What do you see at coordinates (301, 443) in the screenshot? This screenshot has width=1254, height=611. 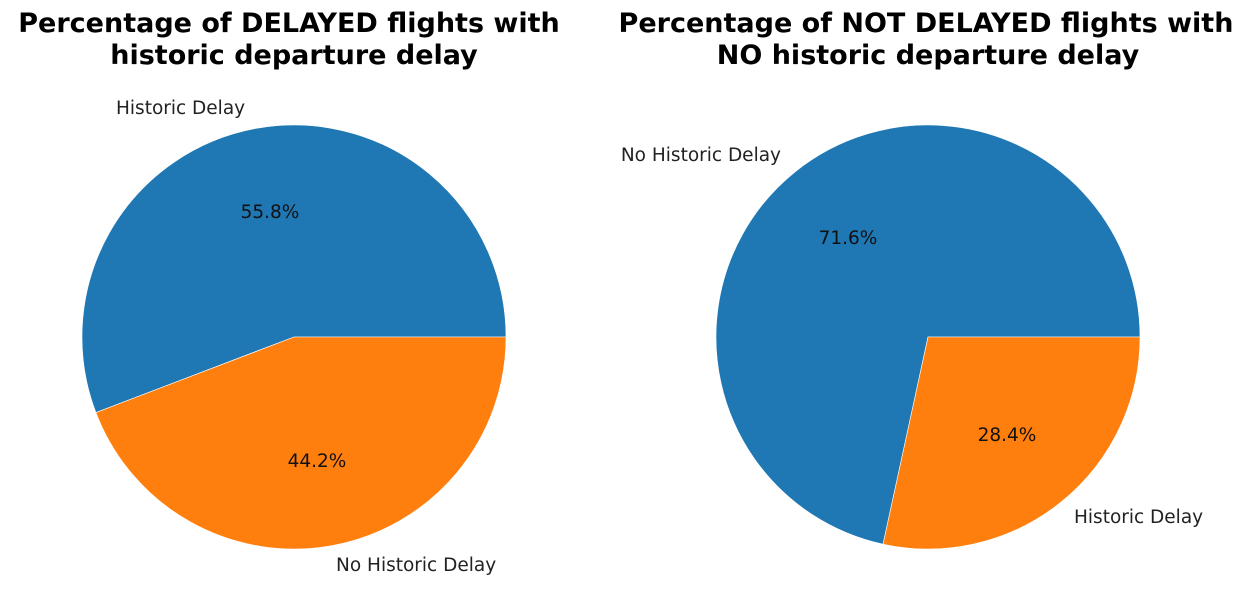 I see `pie-slice-no-historic-delay` at bounding box center [301, 443].